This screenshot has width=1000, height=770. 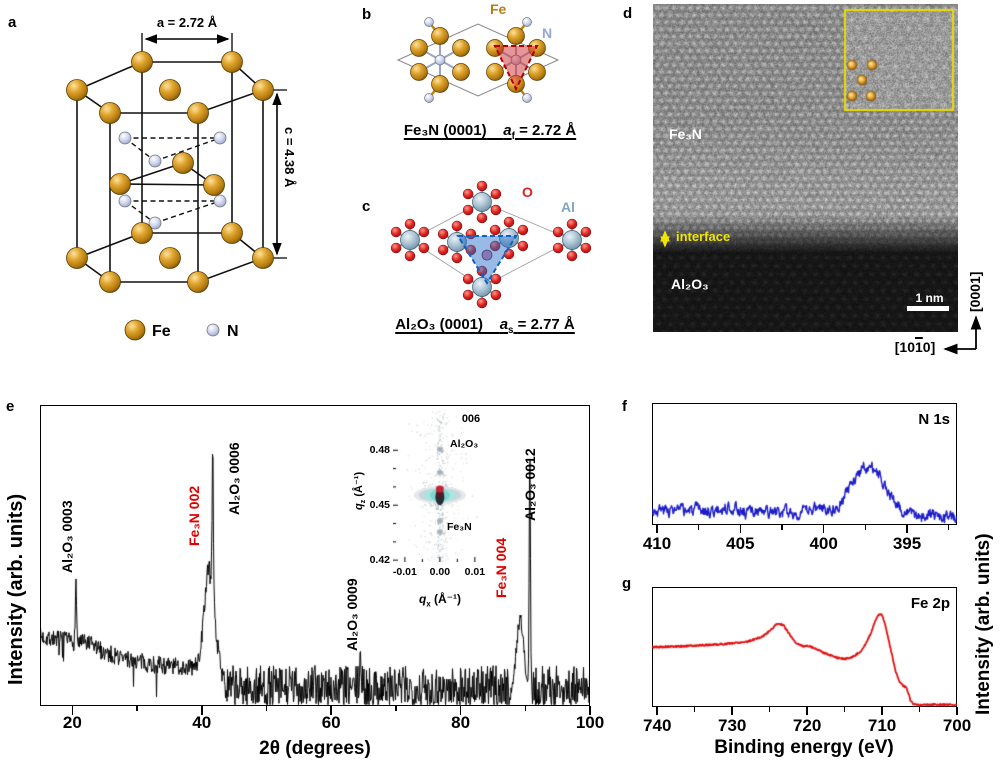 What do you see at coordinates (907, 543) in the screenshot?
I see `tick-label: 395` at bounding box center [907, 543].